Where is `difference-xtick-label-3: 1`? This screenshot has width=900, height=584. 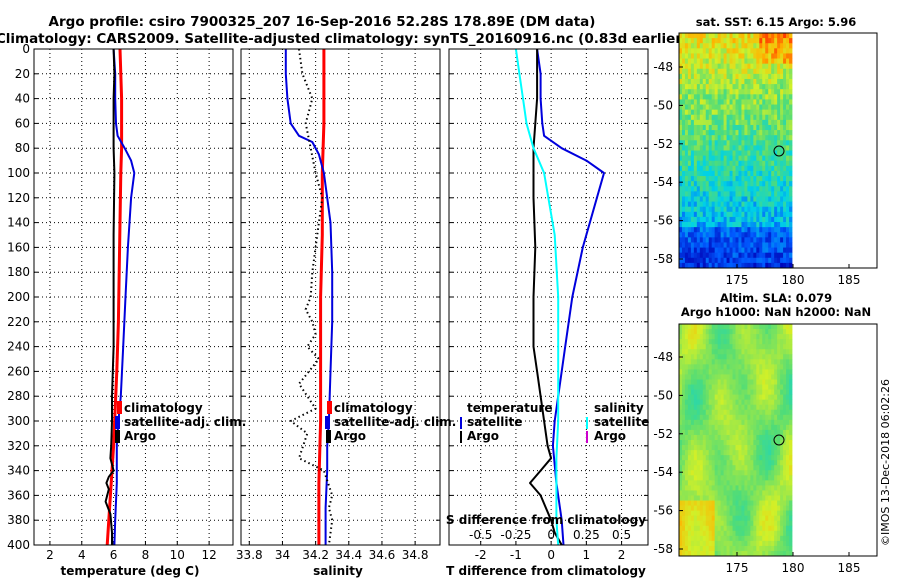
difference-xtick-label-3: 1 is located at coordinates (587, 555).